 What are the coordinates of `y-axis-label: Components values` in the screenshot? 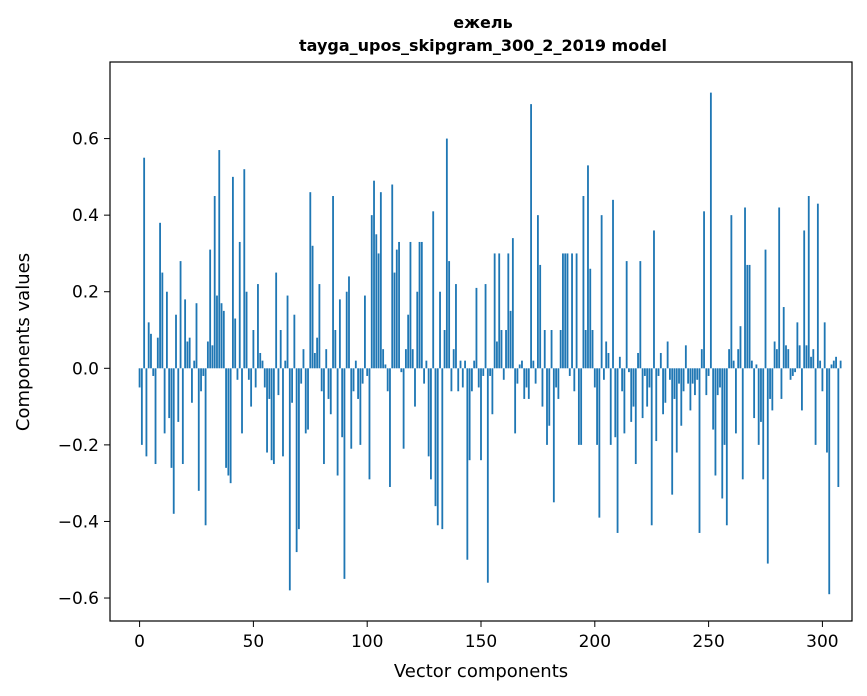 It's located at (23, 342).